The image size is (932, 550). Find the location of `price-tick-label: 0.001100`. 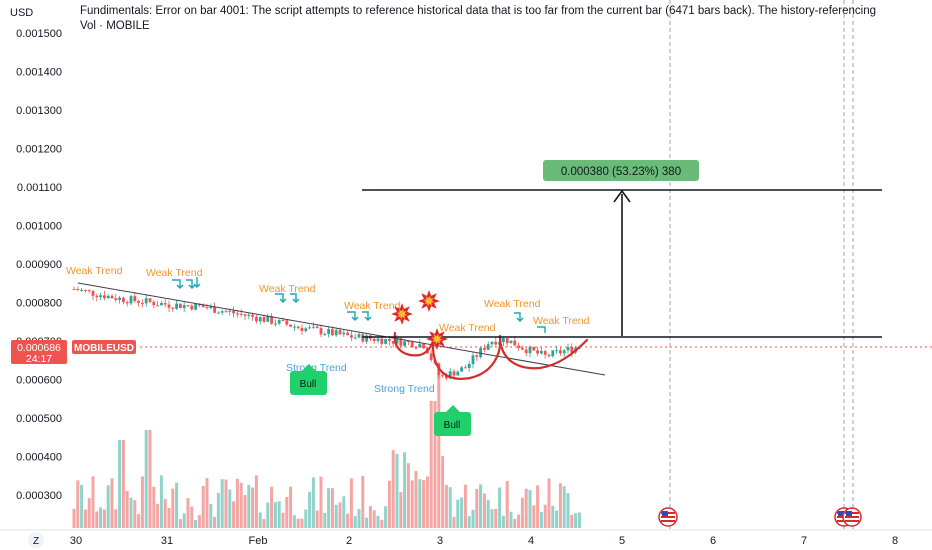

price-tick-label: 0.001100 is located at coordinates (39, 188).